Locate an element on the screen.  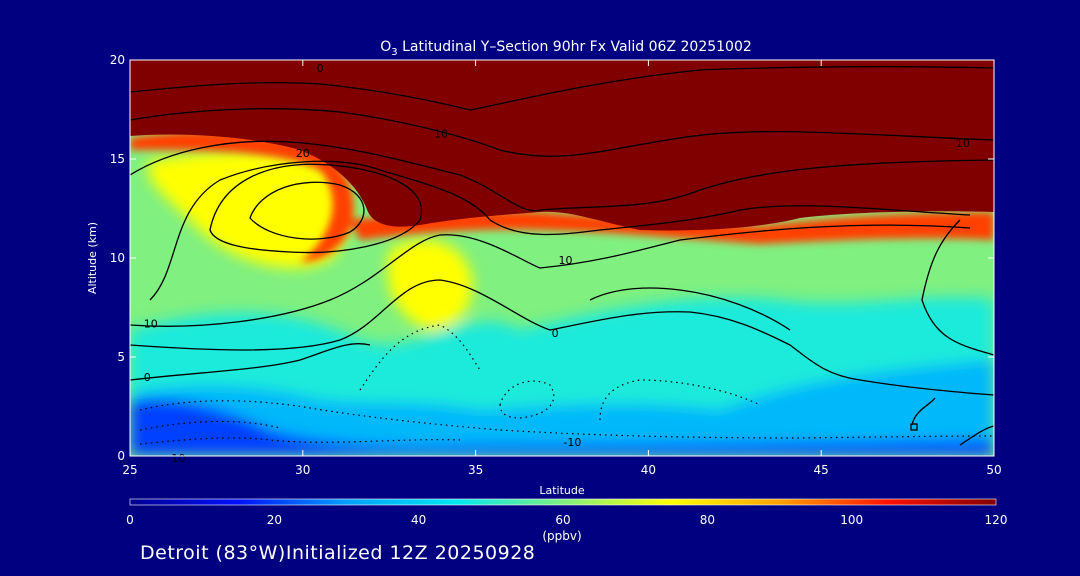
field-upper-troposphere-peak is located at coordinates (310, 240).